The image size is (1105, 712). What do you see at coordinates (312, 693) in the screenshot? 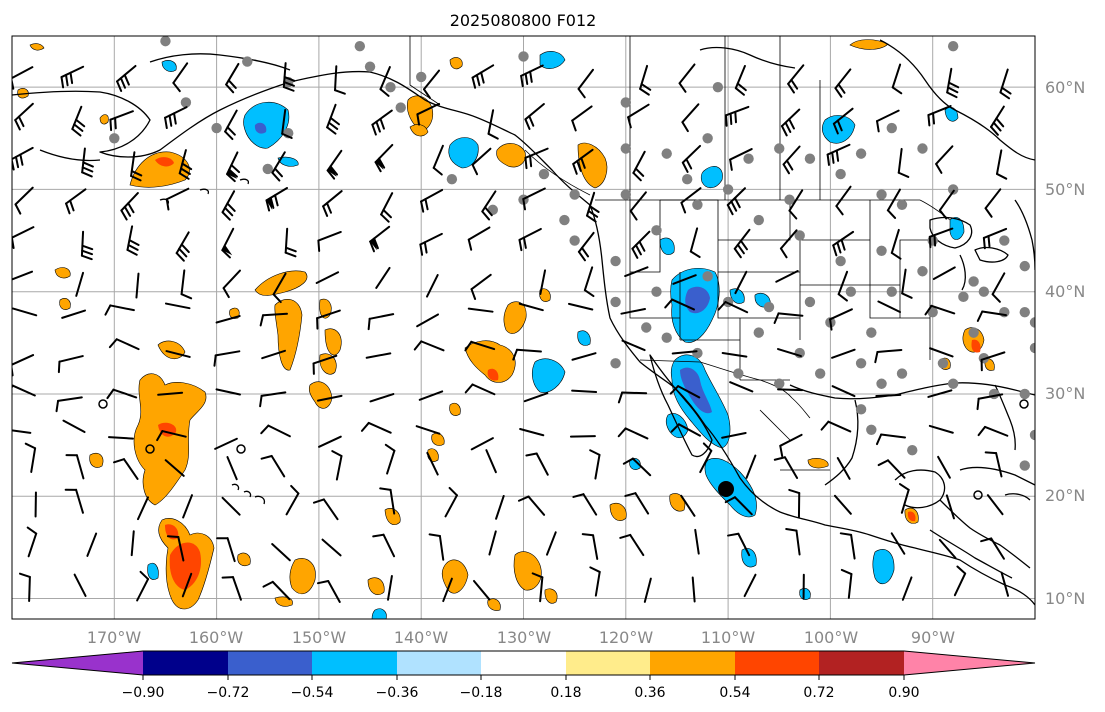
I see `colorbar-tick-label: −0.54` at bounding box center [312, 693].